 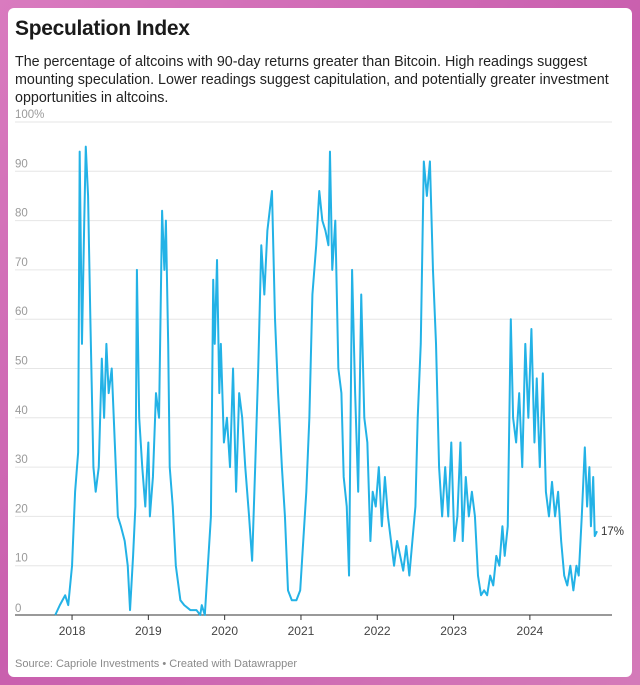 What do you see at coordinates (21, 214) in the screenshot?
I see `y-tick-label: 80` at bounding box center [21, 214].